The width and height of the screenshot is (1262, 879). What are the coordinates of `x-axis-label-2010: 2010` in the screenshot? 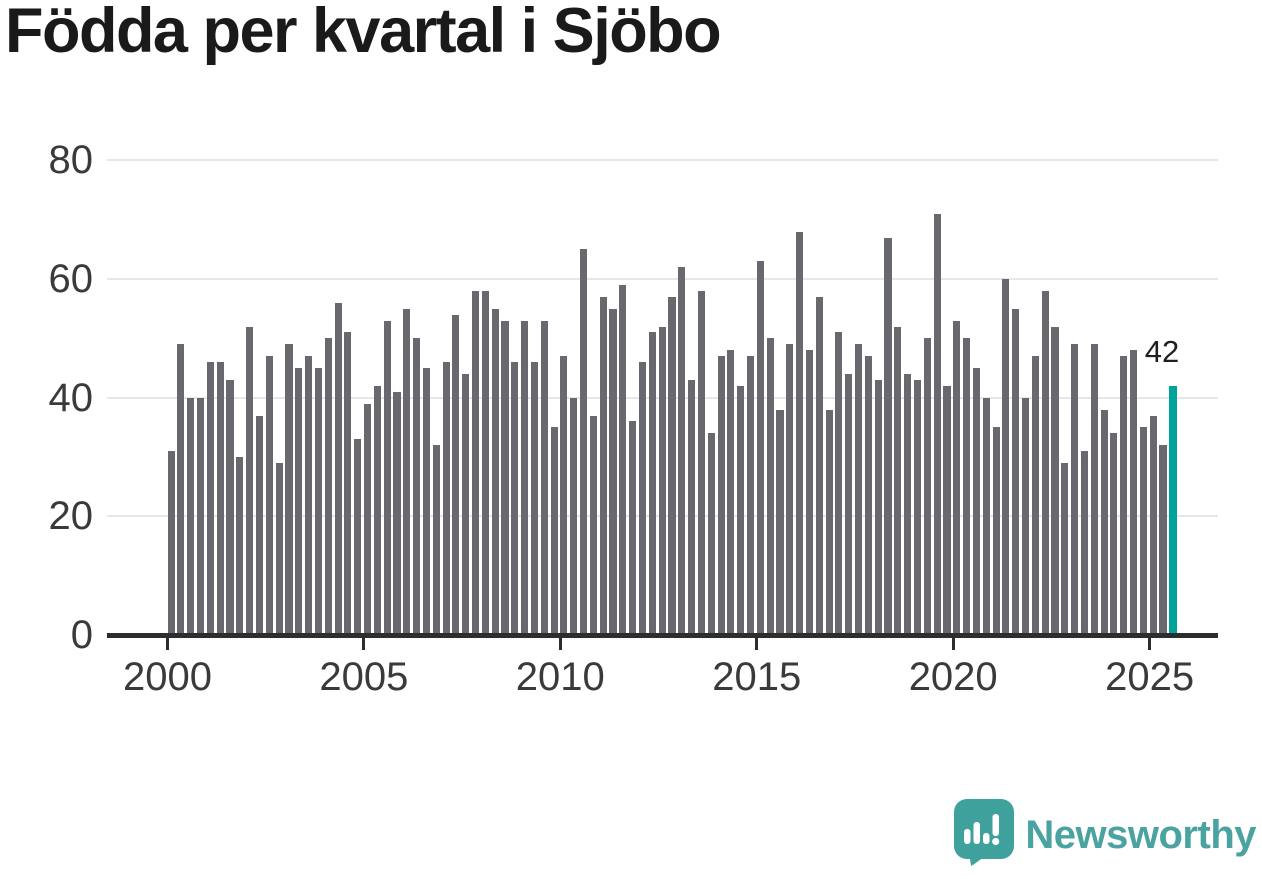 It's located at (560, 677).